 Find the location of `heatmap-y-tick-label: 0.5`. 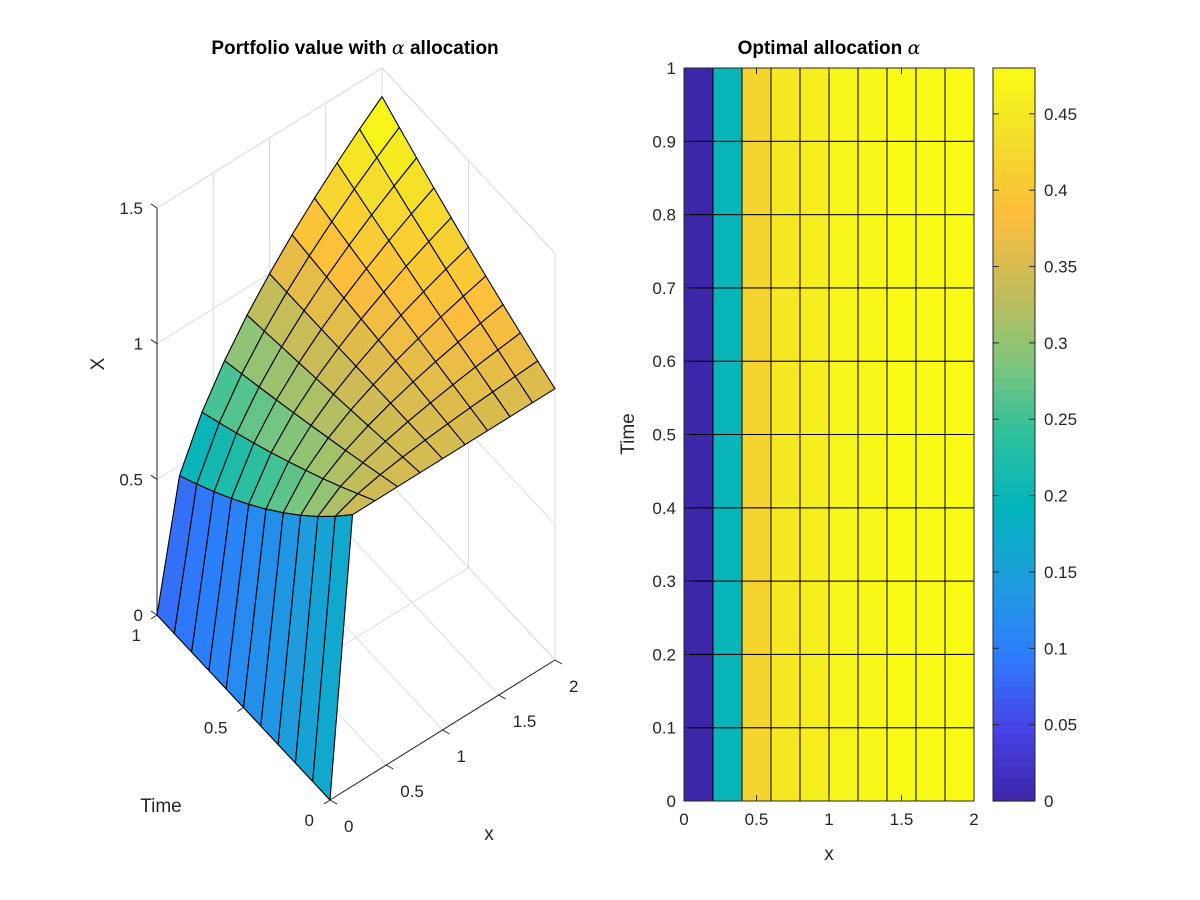

heatmap-y-tick-label: 0.5 is located at coordinates (664, 435).